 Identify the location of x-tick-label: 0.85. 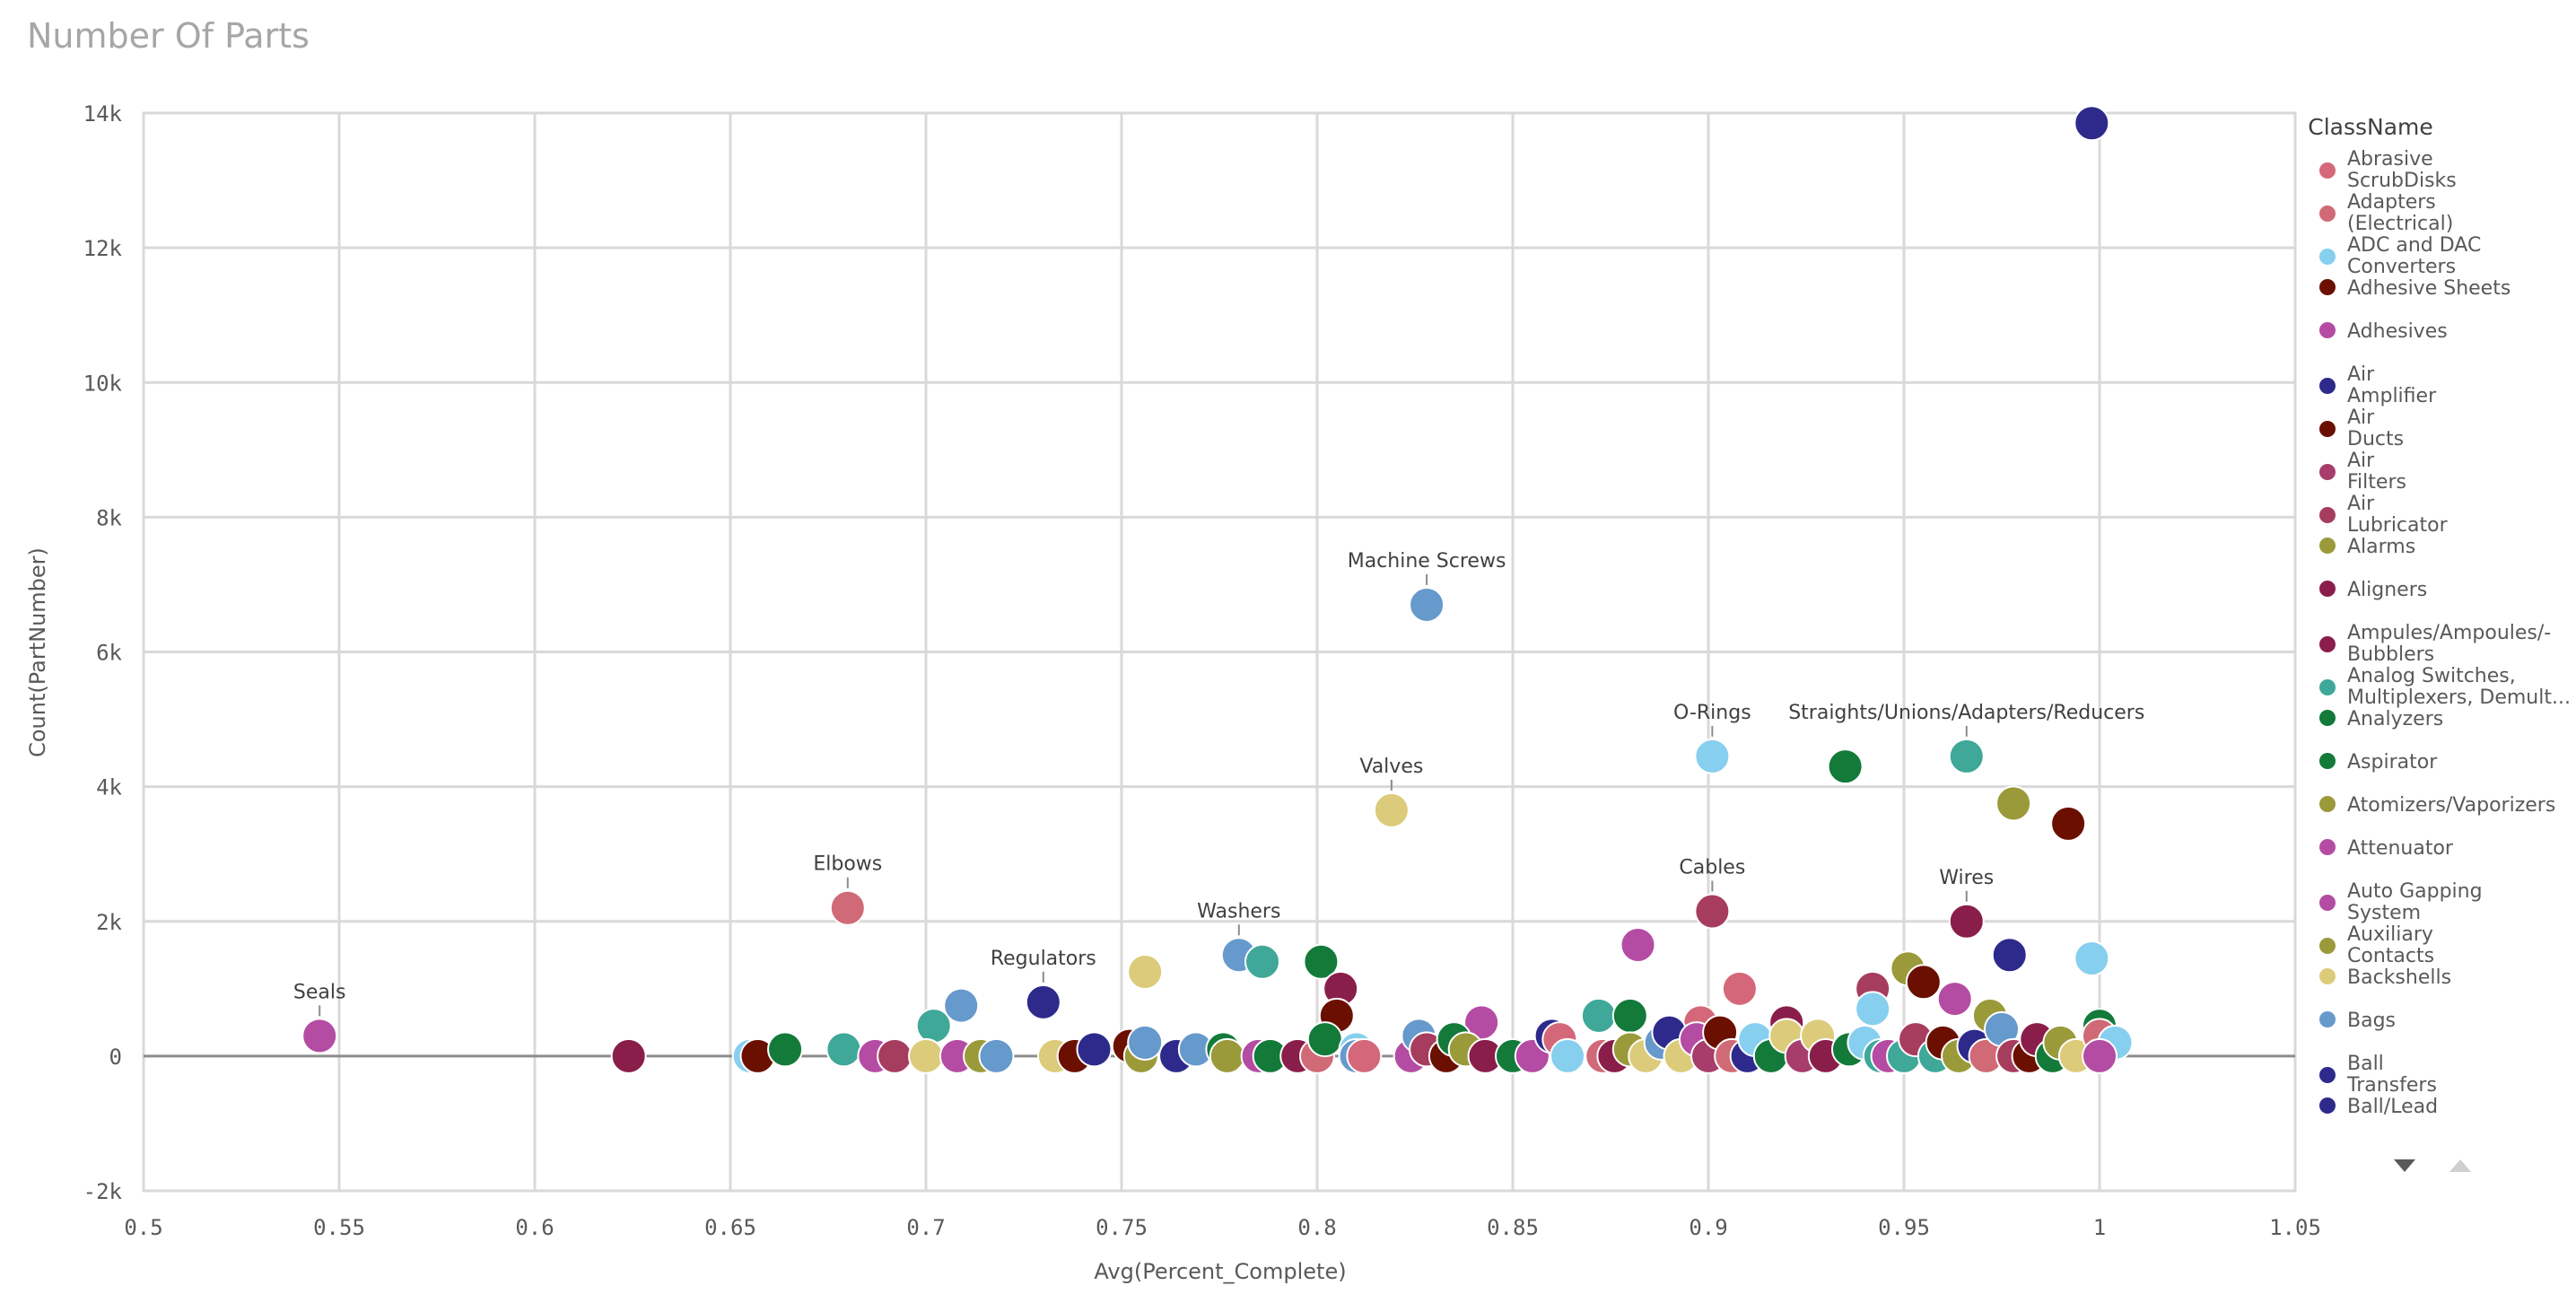
(1513, 1228).